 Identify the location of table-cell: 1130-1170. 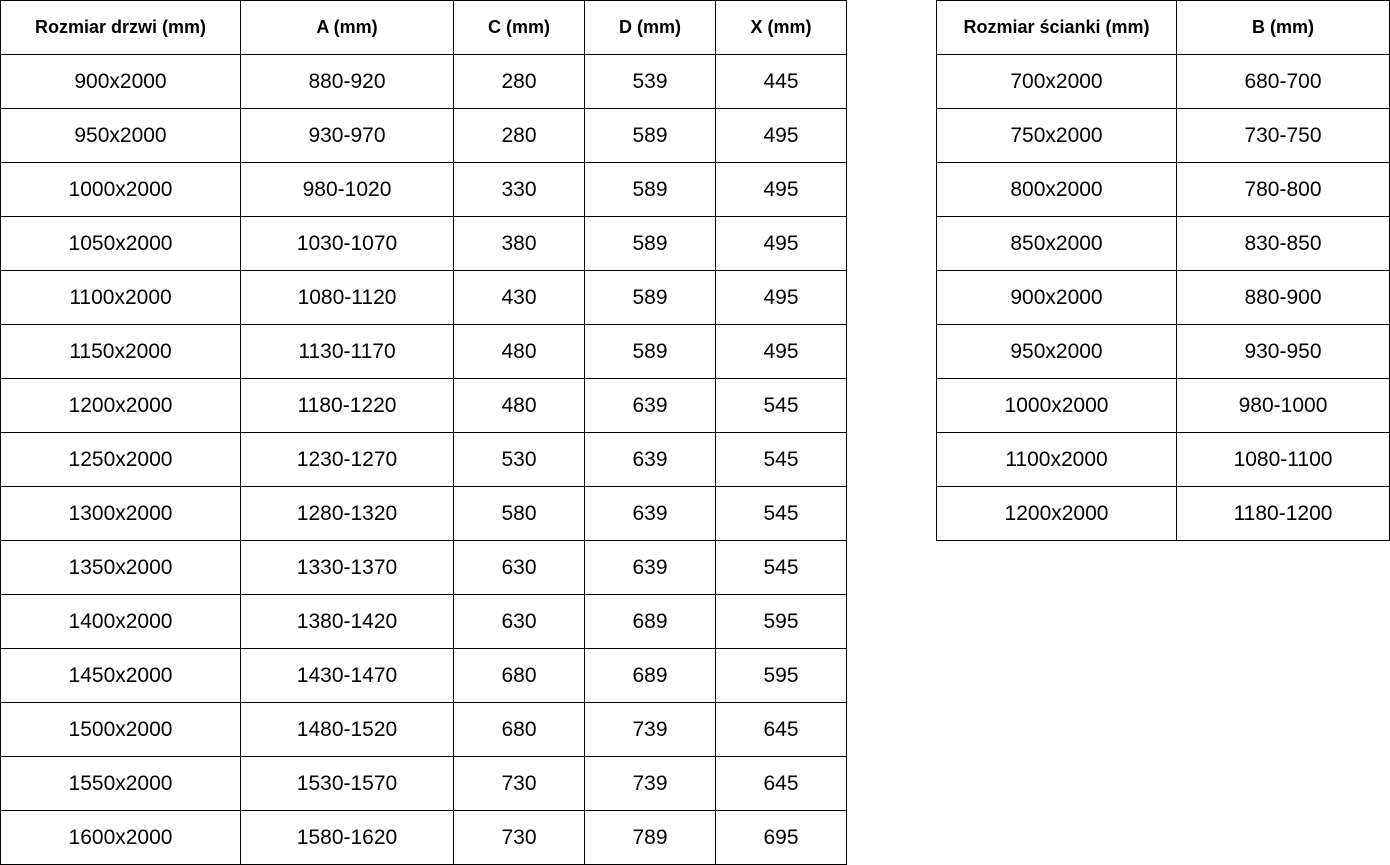
(347, 351).